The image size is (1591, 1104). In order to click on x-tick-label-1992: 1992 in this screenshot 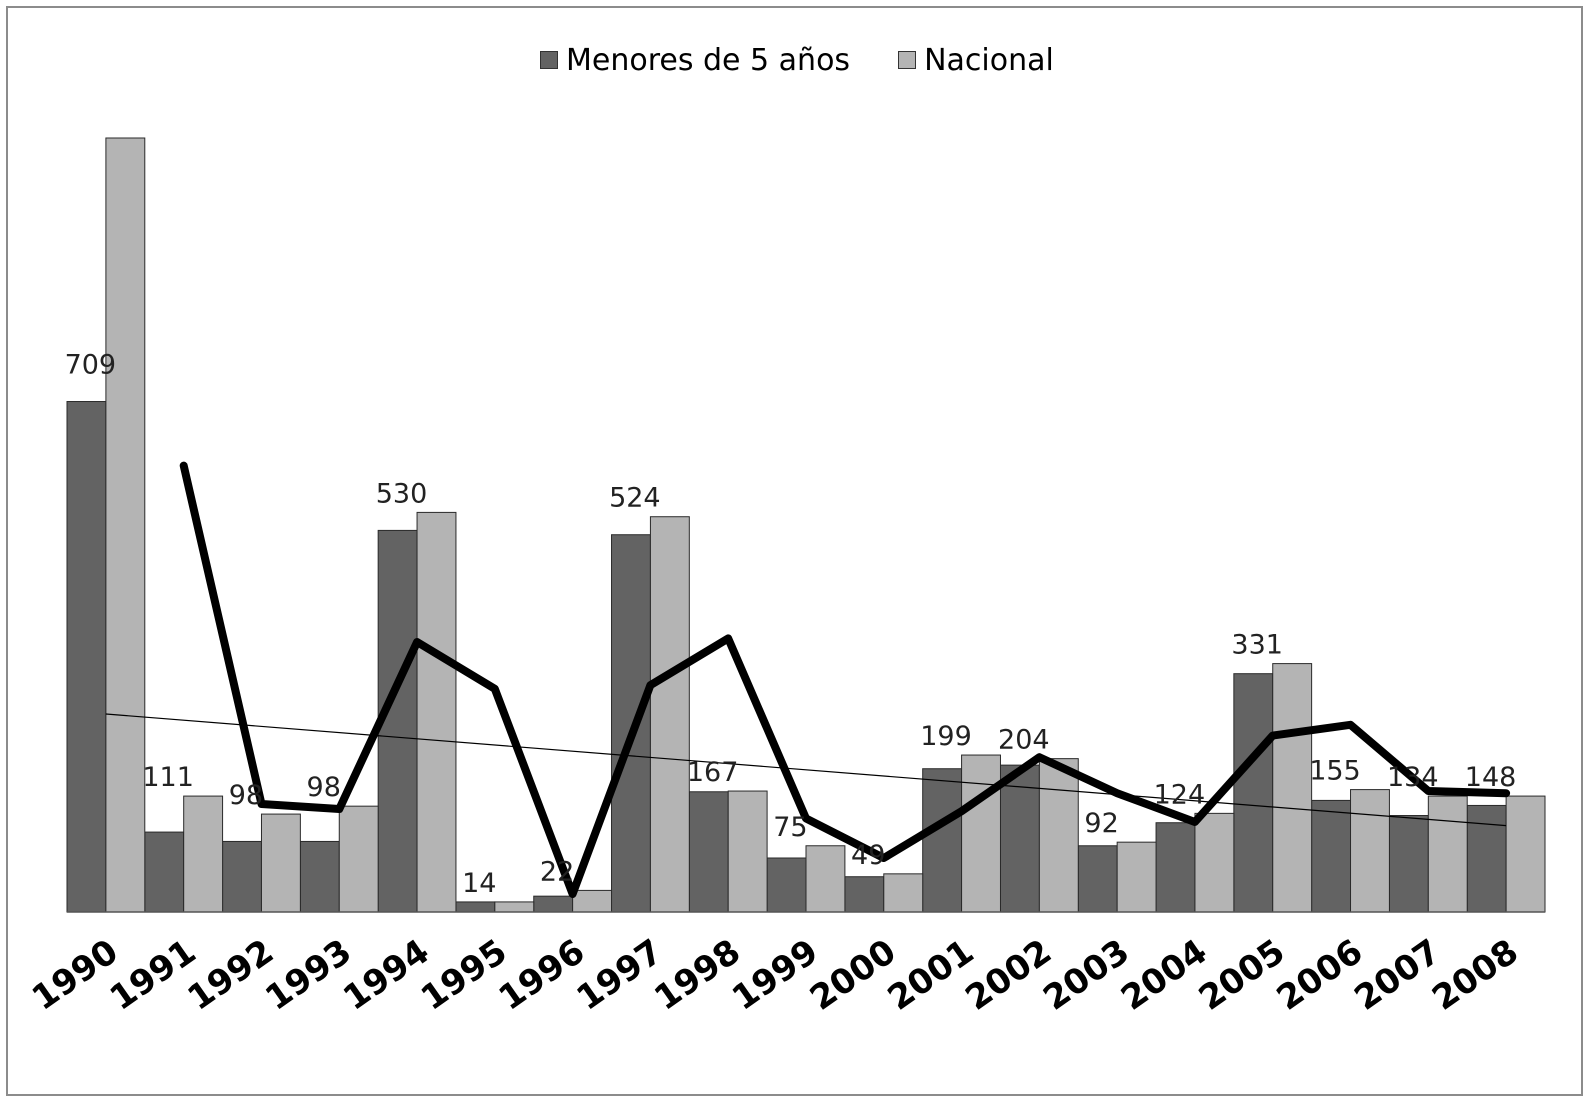, I will do `click(231, 975)`.